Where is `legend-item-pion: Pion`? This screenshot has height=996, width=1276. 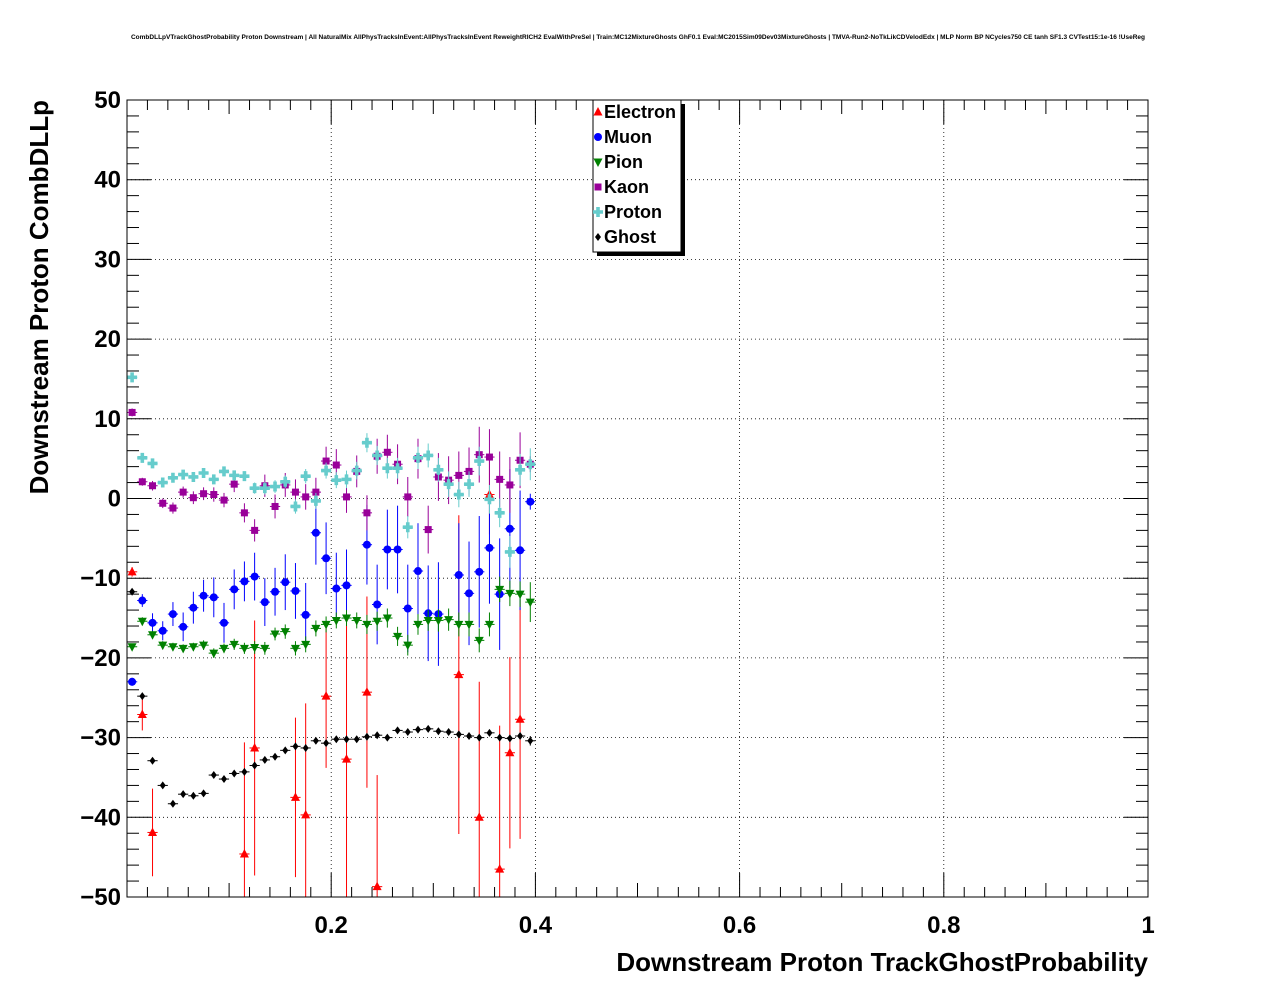
legend-item-pion: Pion is located at coordinates (618, 162).